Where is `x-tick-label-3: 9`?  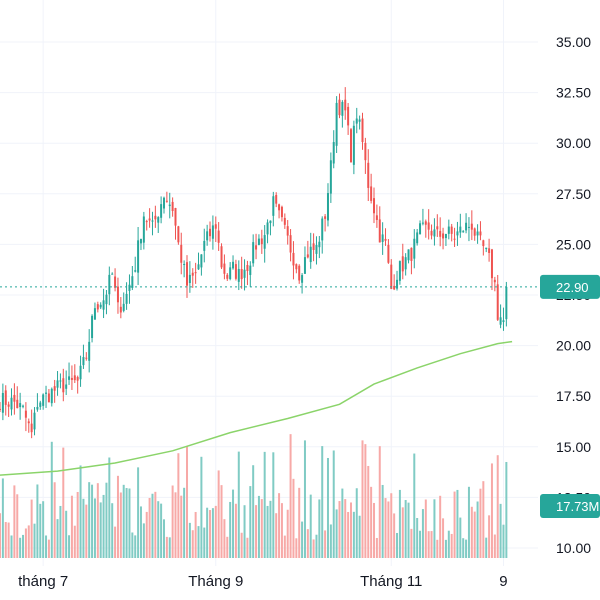 x-tick-label-3: 9 is located at coordinates (503, 581).